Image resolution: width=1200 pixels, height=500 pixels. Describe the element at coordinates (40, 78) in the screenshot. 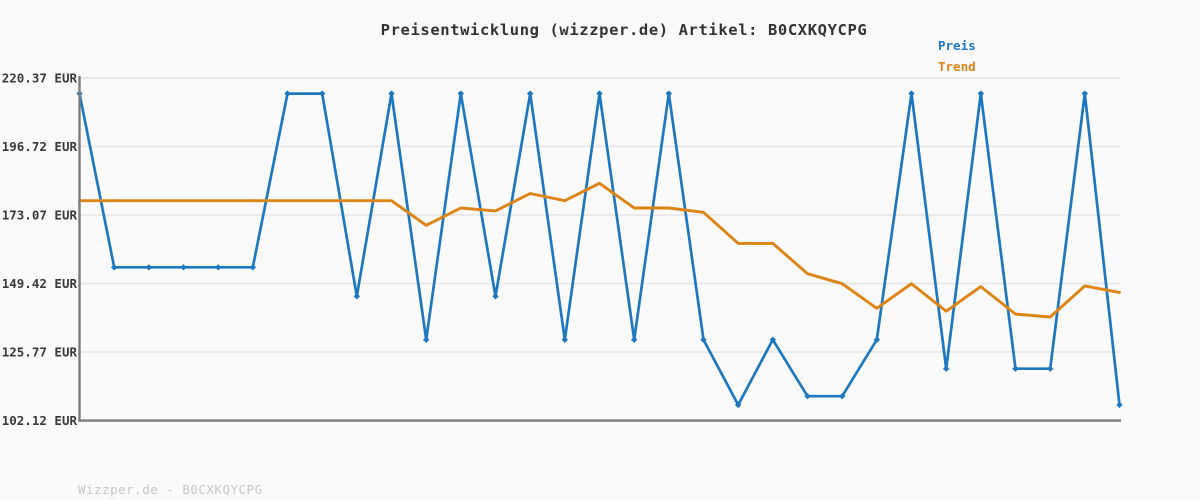

I see `y-axis-tick-label: 220.37 EUR` at that location.